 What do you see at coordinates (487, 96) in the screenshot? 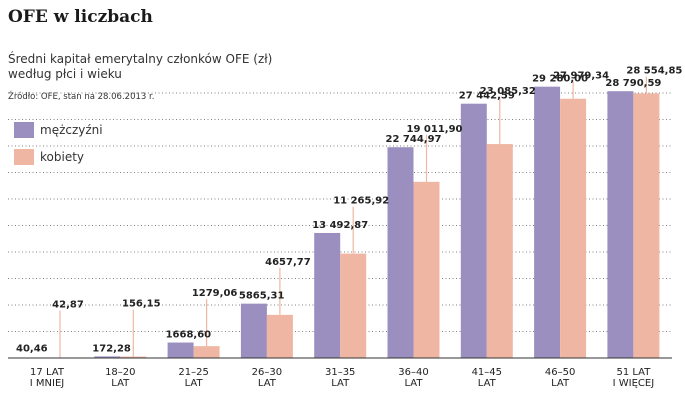
I see `data-label-men-6: 27 442,59` at bounding box center [487, 96].